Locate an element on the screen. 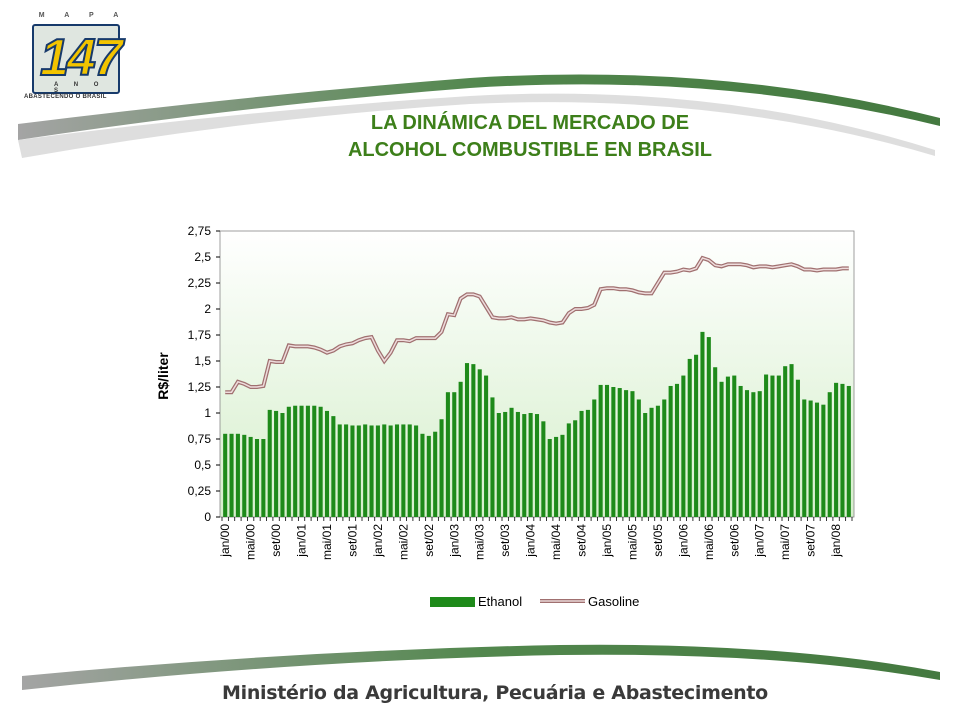 The image size is (960, 720). logo-top-text: M A P A is located at coordinates (83, 15).